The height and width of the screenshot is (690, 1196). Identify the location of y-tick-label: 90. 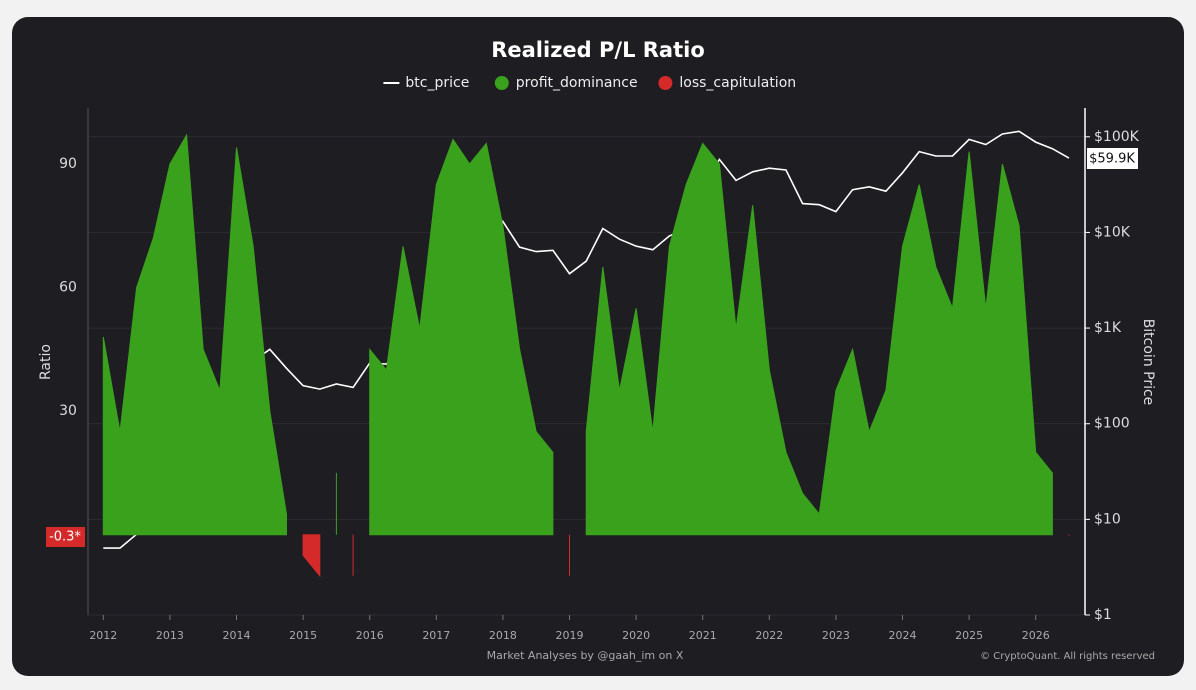
(68, 164).